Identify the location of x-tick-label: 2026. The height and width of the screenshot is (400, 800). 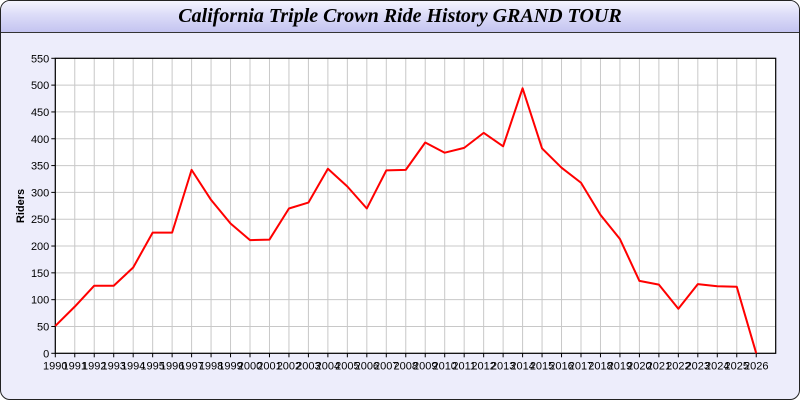
(756, 366).